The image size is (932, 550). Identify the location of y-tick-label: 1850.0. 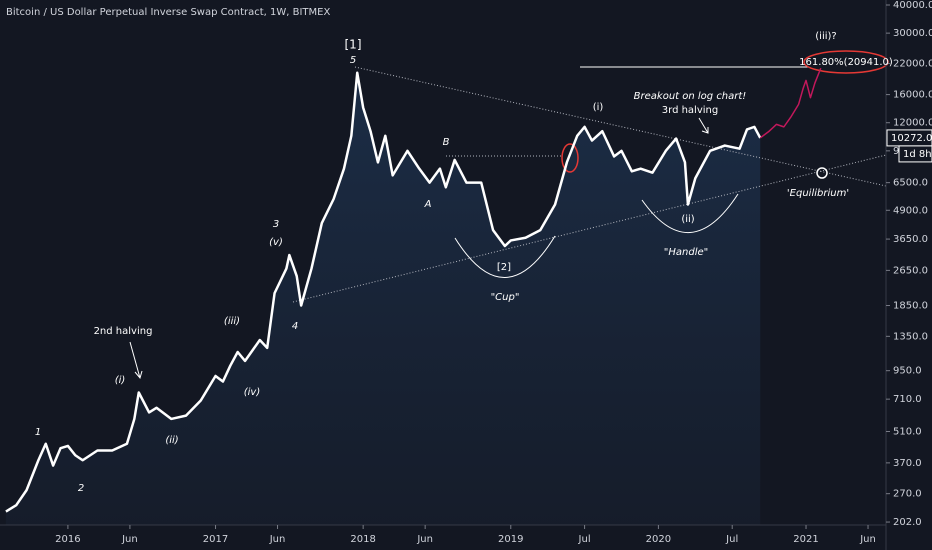
(910, 306).